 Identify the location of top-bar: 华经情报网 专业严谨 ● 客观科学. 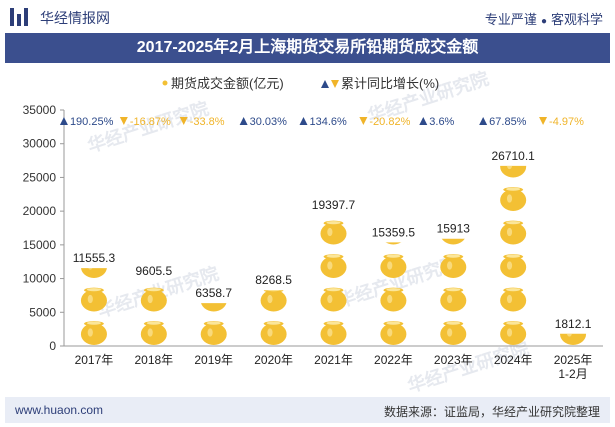
(307, 16).